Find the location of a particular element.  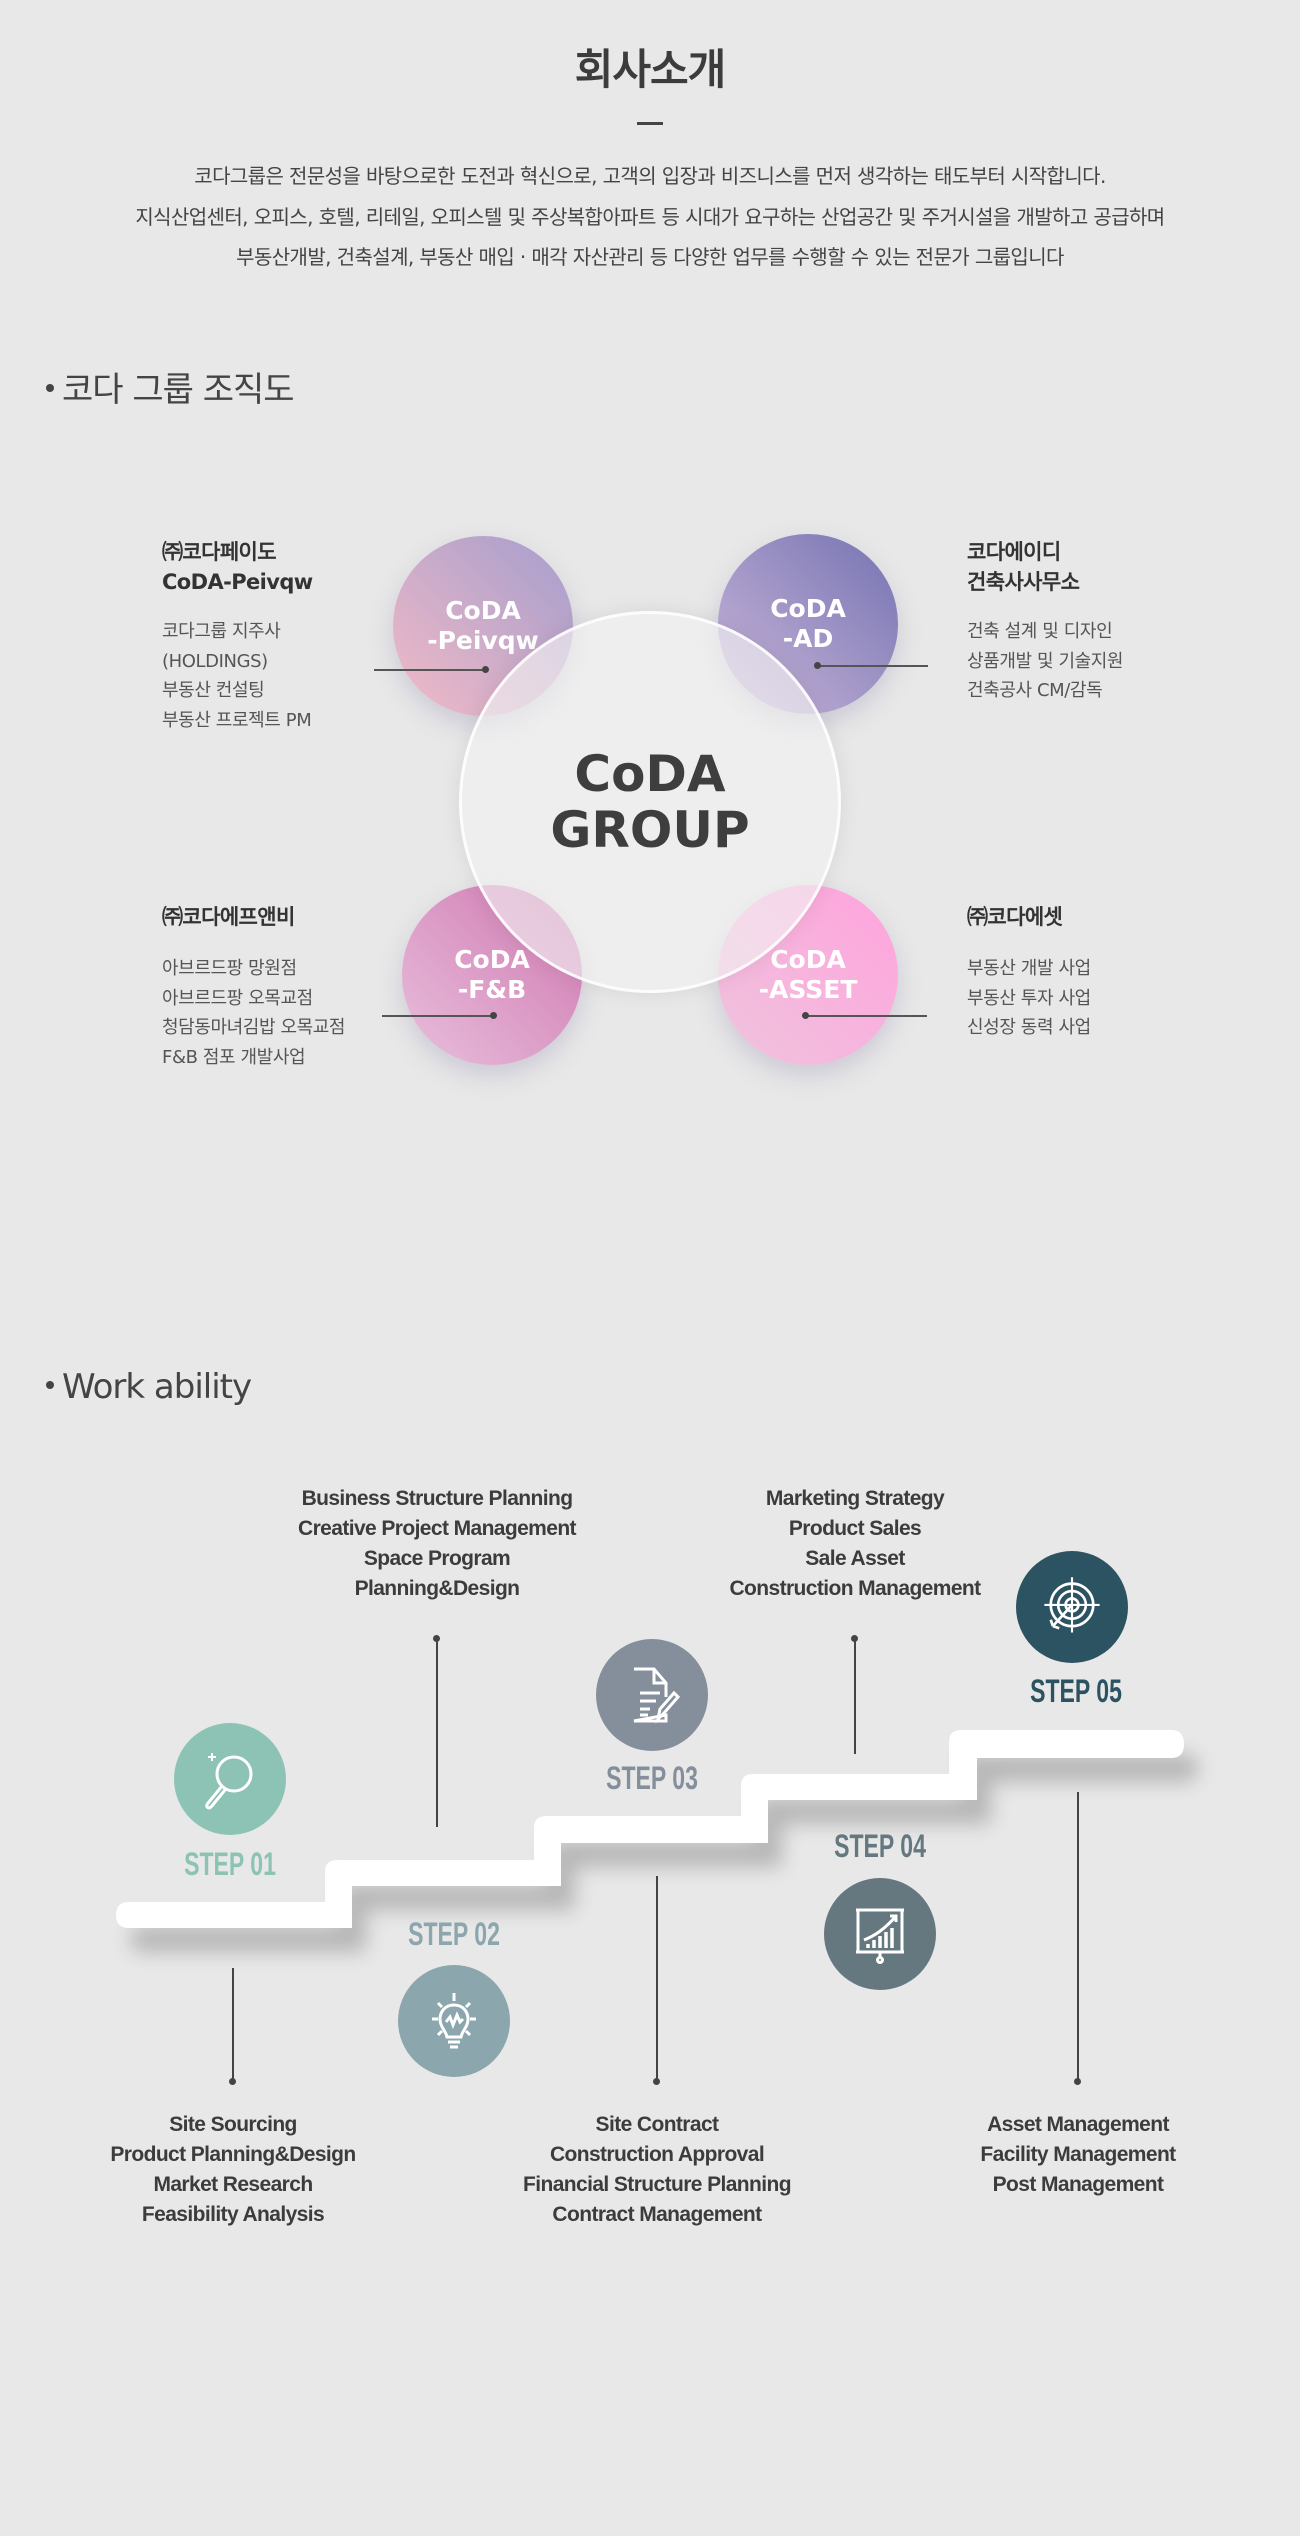

center-label: GROUP is located at coordinates (650, 830).